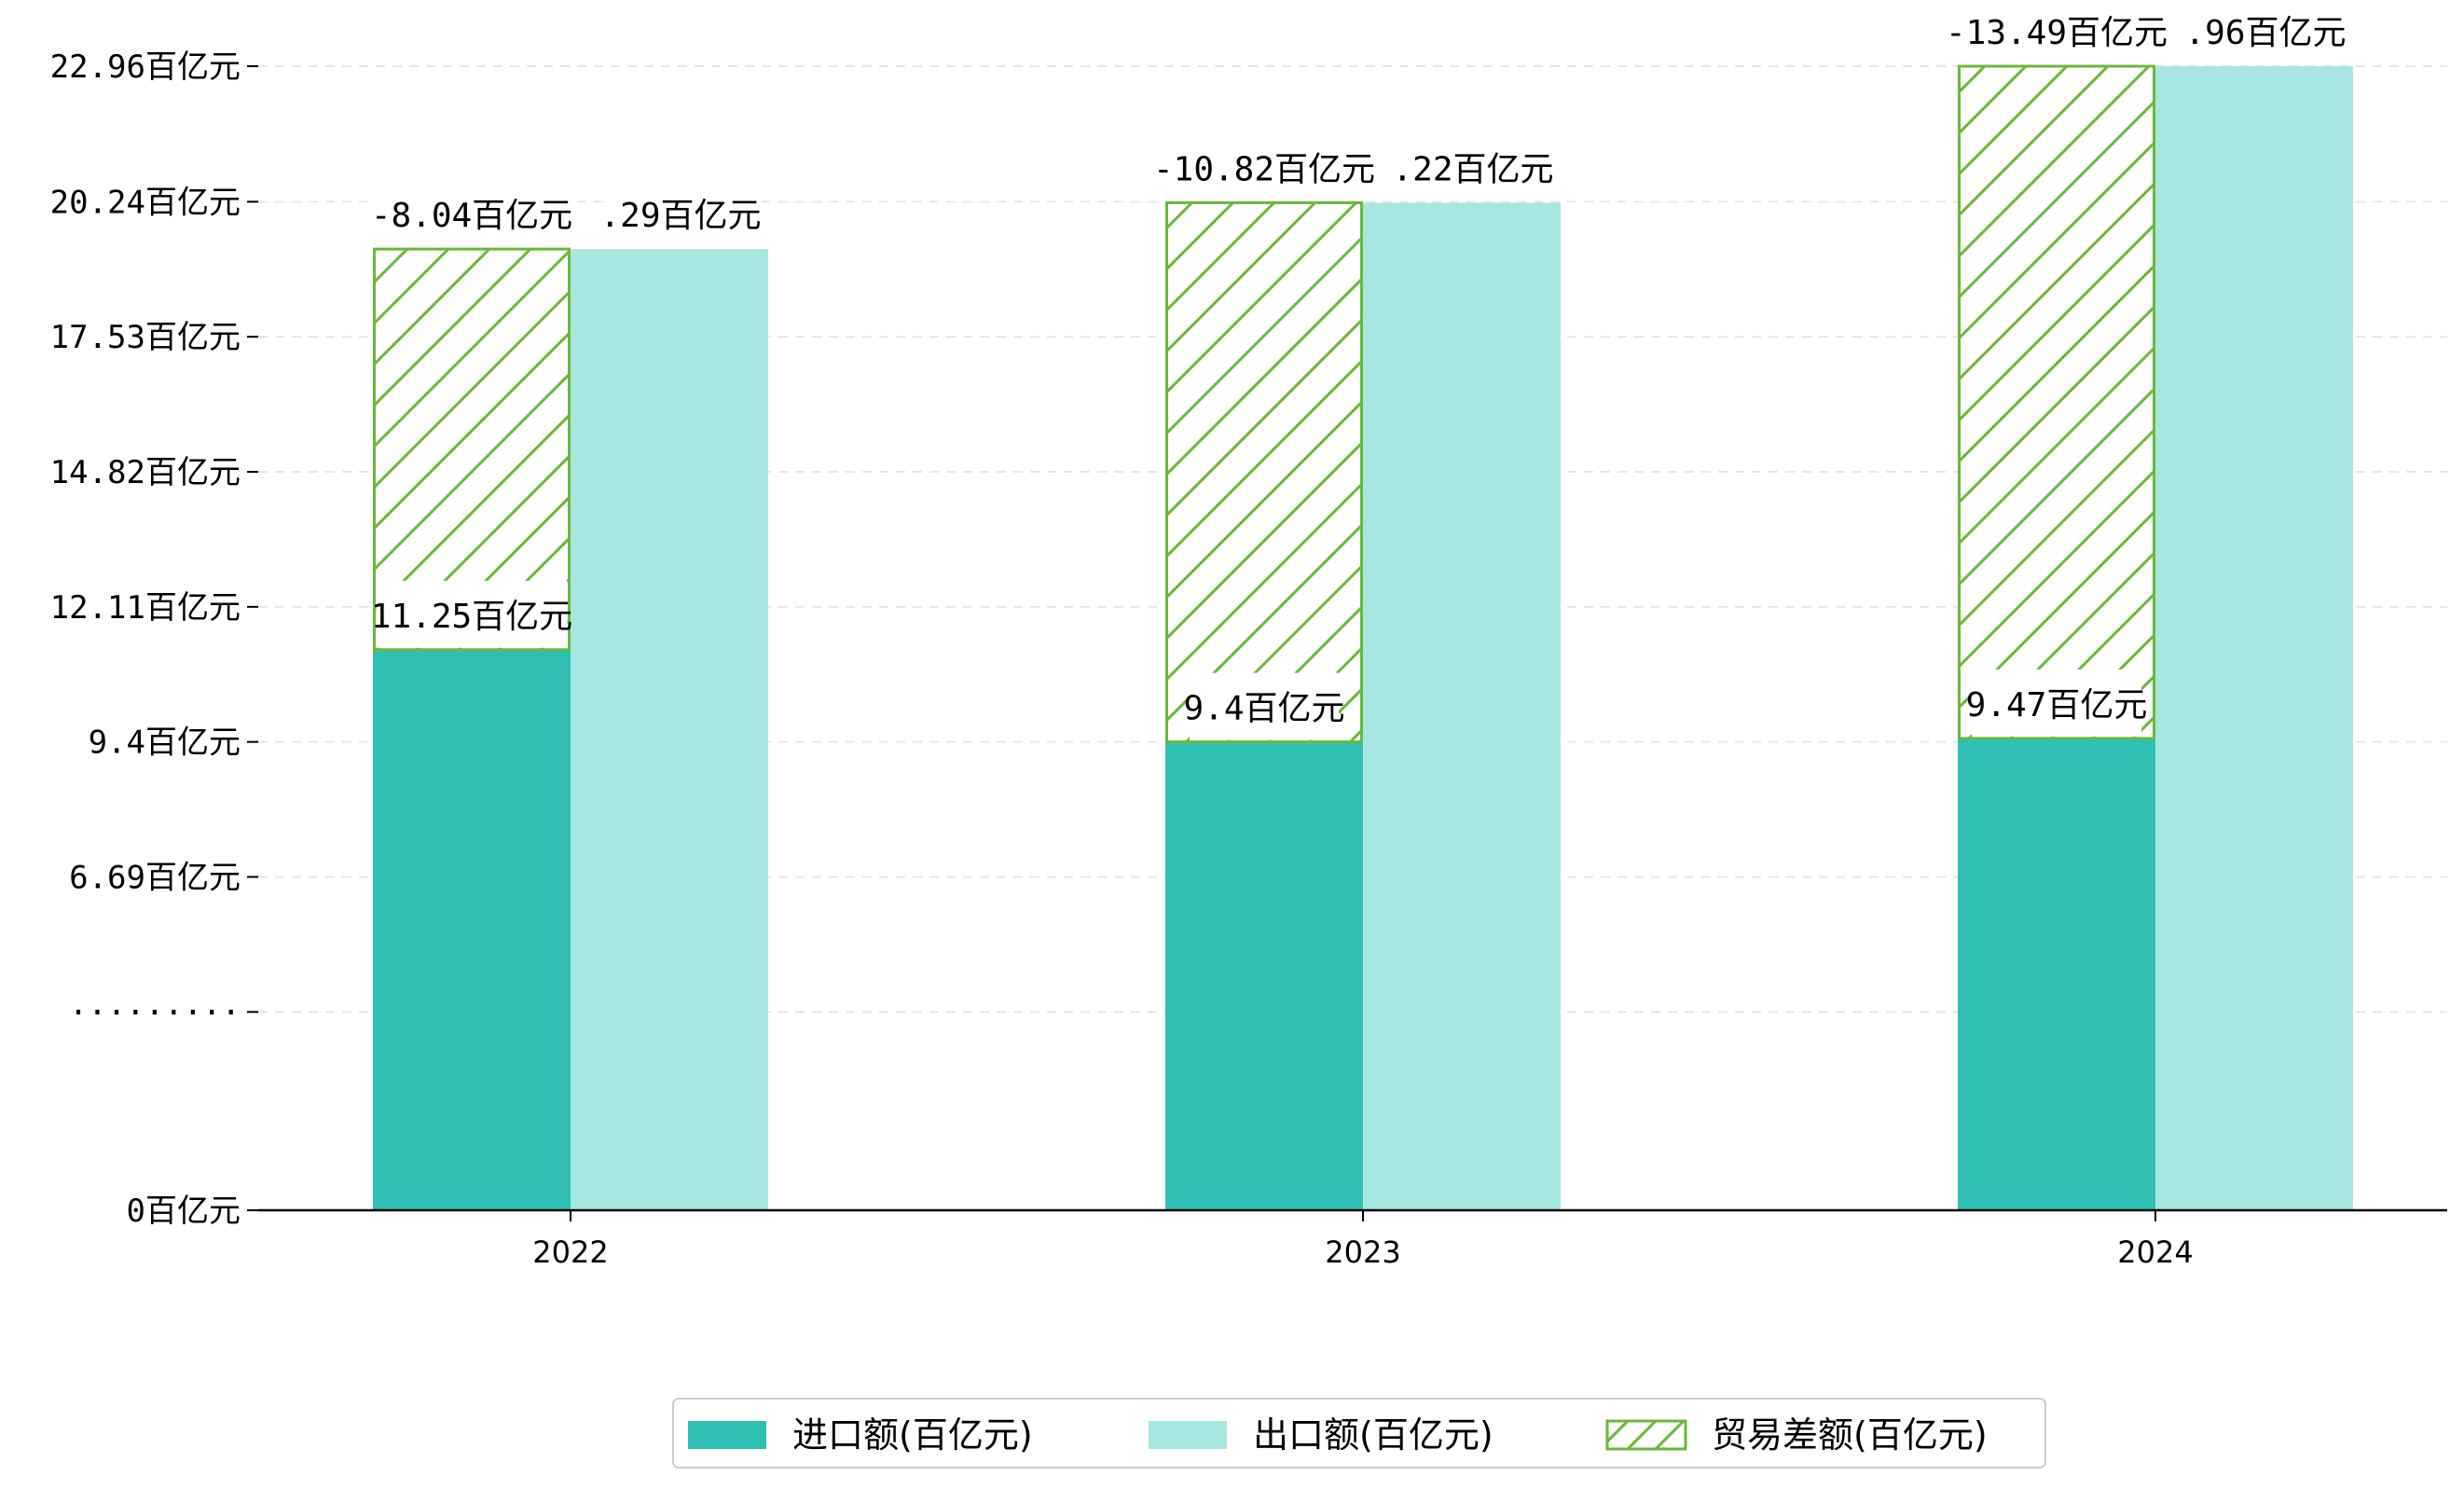 The height and width of the screenshot is (1490, 2464). I want to click on y-tick-label: 20.24百亿元, so click(145, 202).